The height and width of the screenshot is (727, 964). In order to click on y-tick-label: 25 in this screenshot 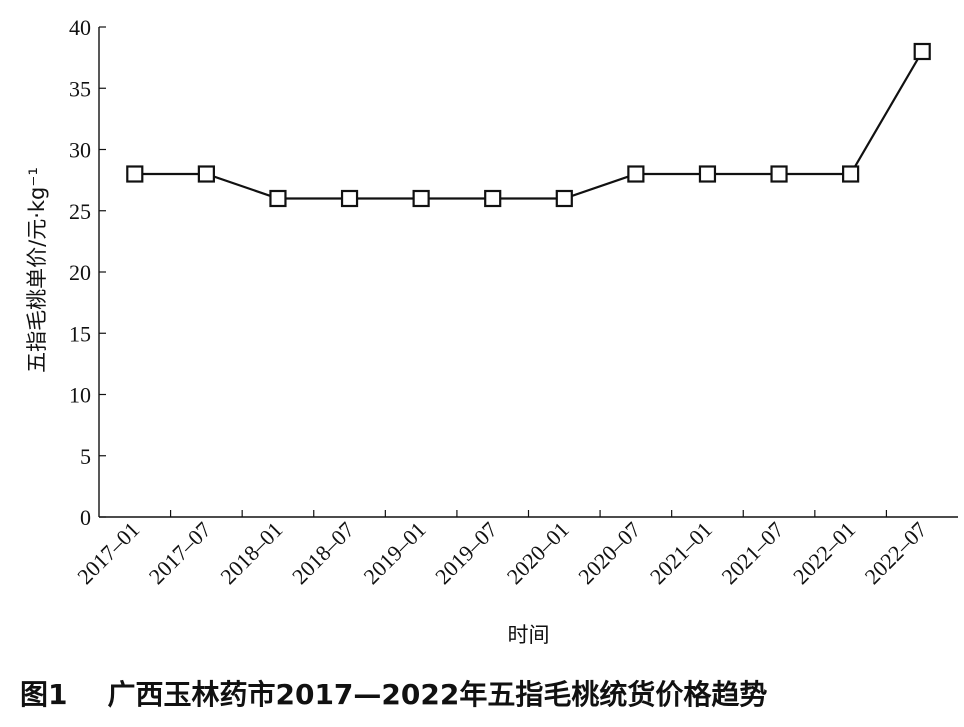, I will do `click(80, 211)`.